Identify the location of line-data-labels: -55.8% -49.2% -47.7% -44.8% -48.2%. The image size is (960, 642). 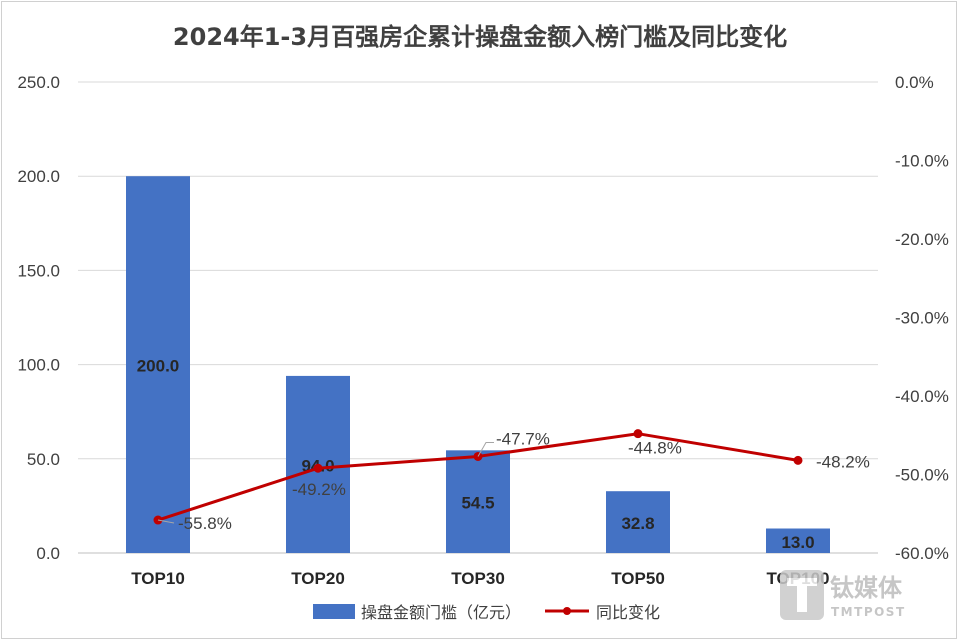
(513, 481).